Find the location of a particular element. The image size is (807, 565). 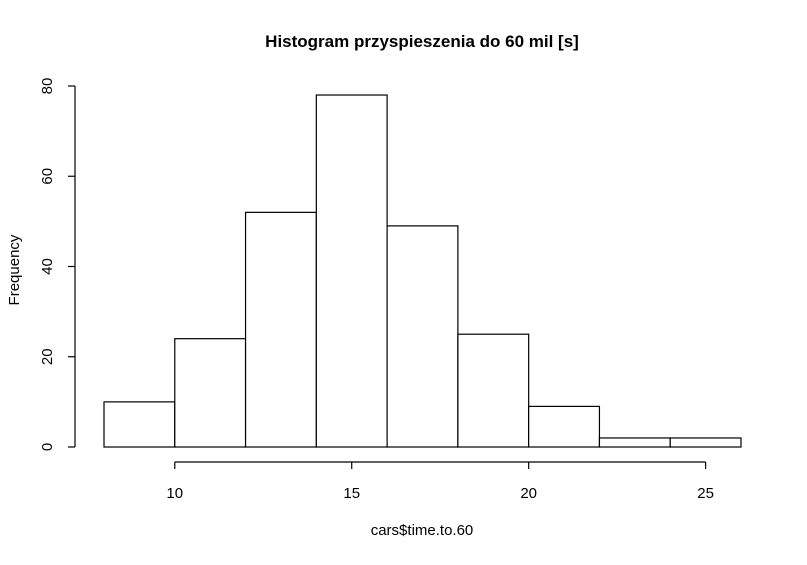

x-tick-label: 20 is located at coordinates (528, 493).